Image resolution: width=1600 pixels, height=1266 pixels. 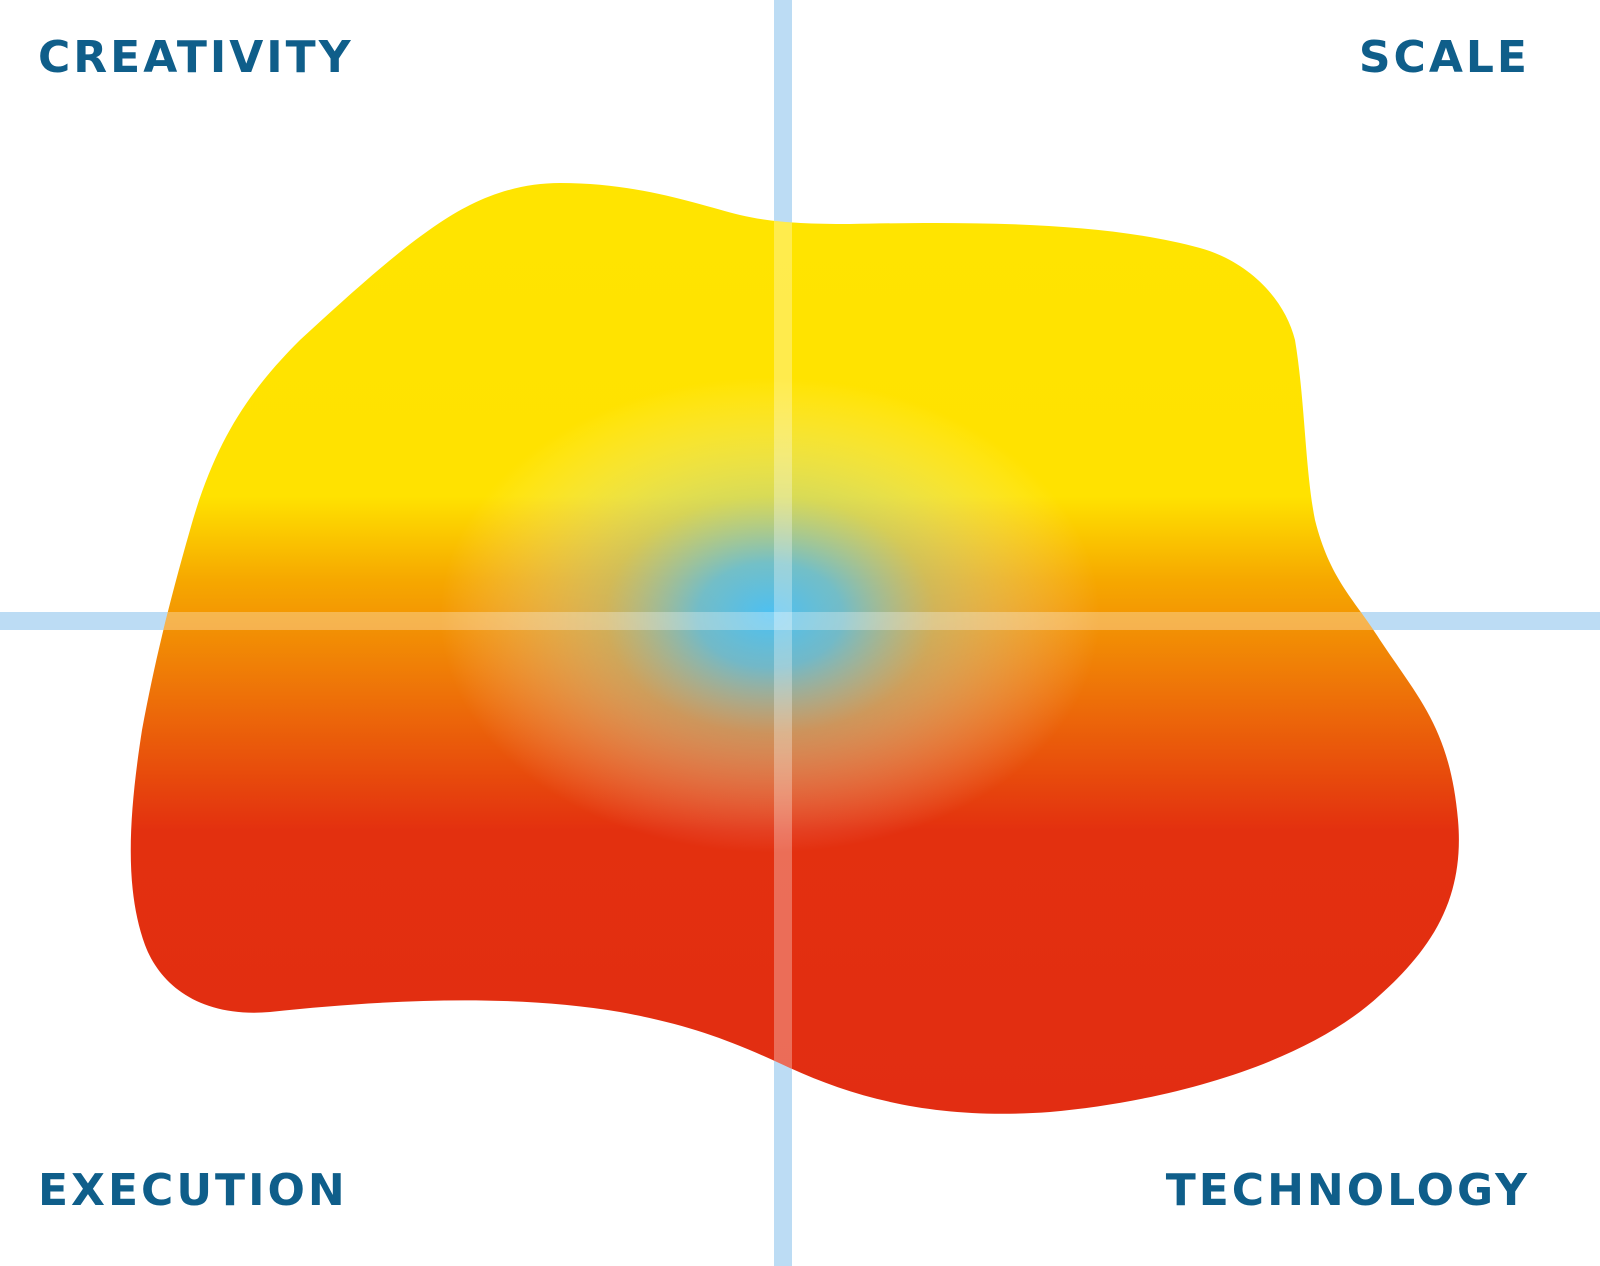 What do you see at coordinates (193, 1190) in the screenshot?
I see `quadrant-label: EXECUTION` at bounding box center [193, 1190].